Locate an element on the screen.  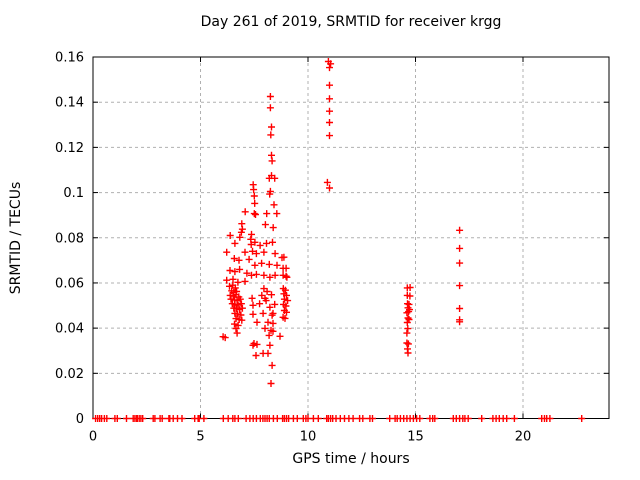
x-axis-label: GPS time / hours is located at coordinates (351, 459).